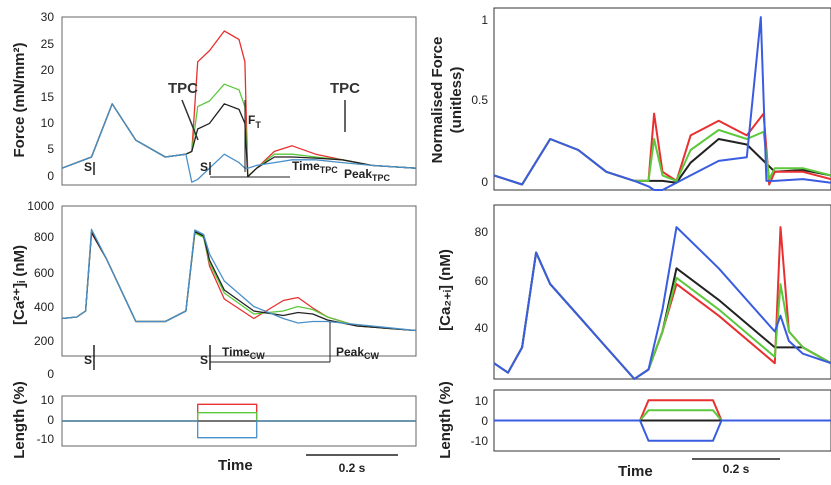  I want to click on annotation-peak-cw: PeakCW, so click(358, 353).